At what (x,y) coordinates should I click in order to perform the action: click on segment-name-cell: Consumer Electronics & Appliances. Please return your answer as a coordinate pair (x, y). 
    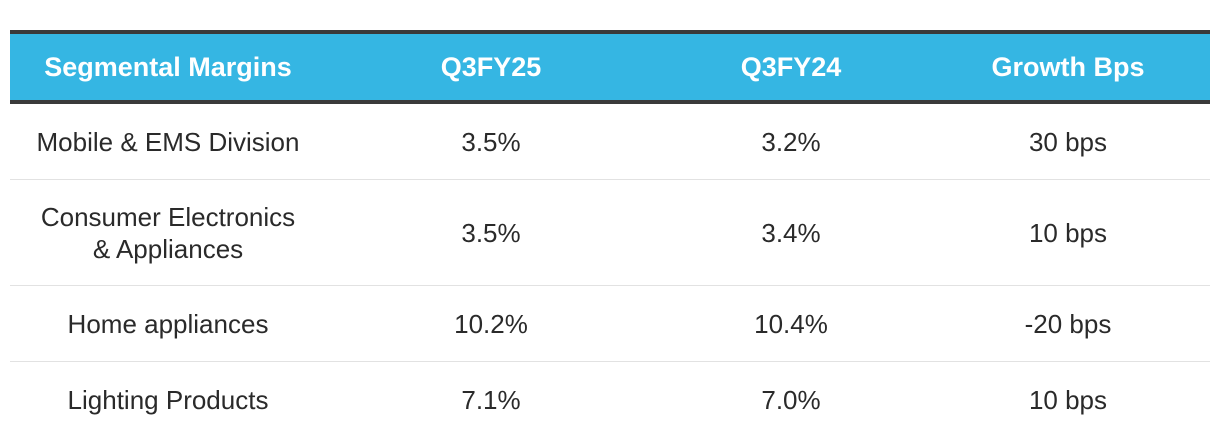
    Looking at the image, I should click on (168, 232).